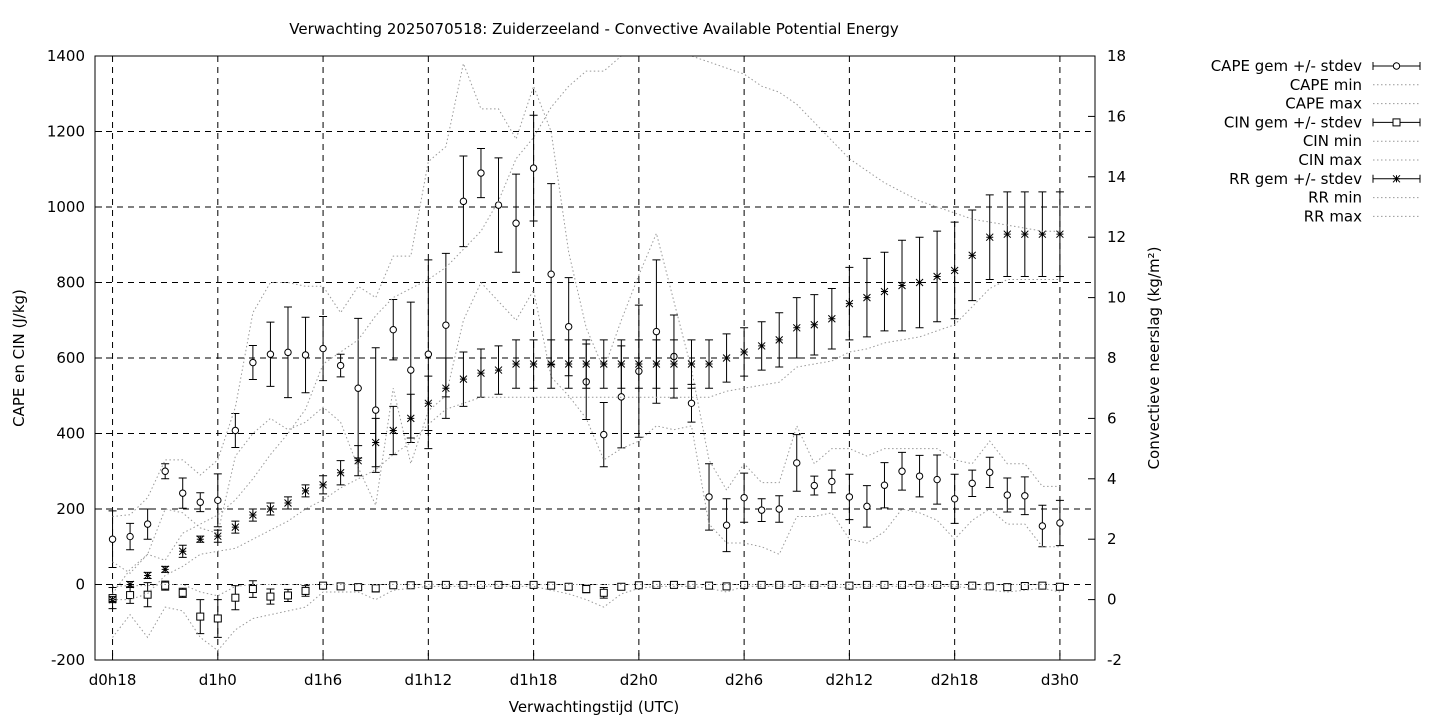 The height and width of the screenshot is (720, 1440). What do you see at coordinates (1293, 122) in the screenshot?
I see `legend-label: CIN gem +/- stdev` at bounding box center [1293, 122].